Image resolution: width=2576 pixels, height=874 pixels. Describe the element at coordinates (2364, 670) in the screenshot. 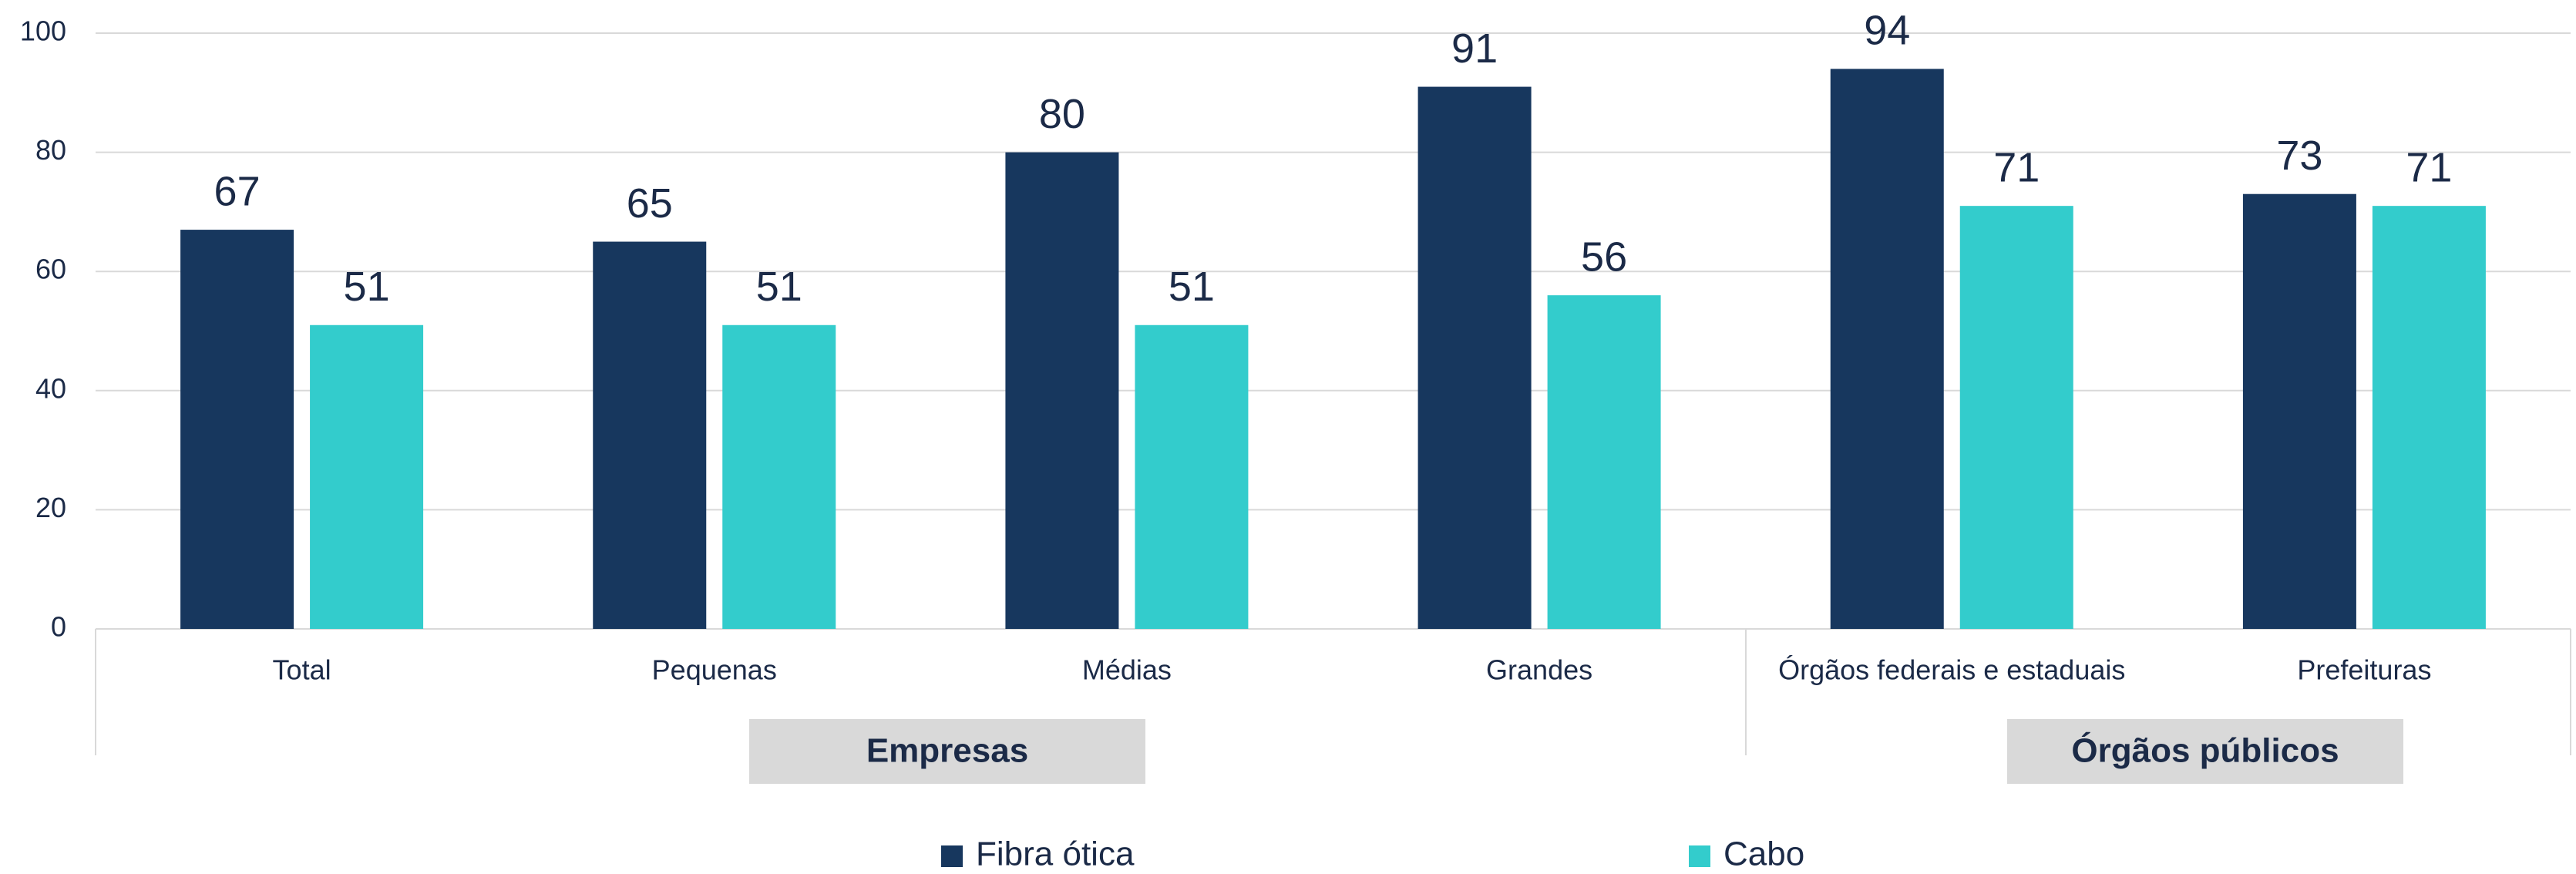

I see `x-tick-label: Prefeituras` at that location.